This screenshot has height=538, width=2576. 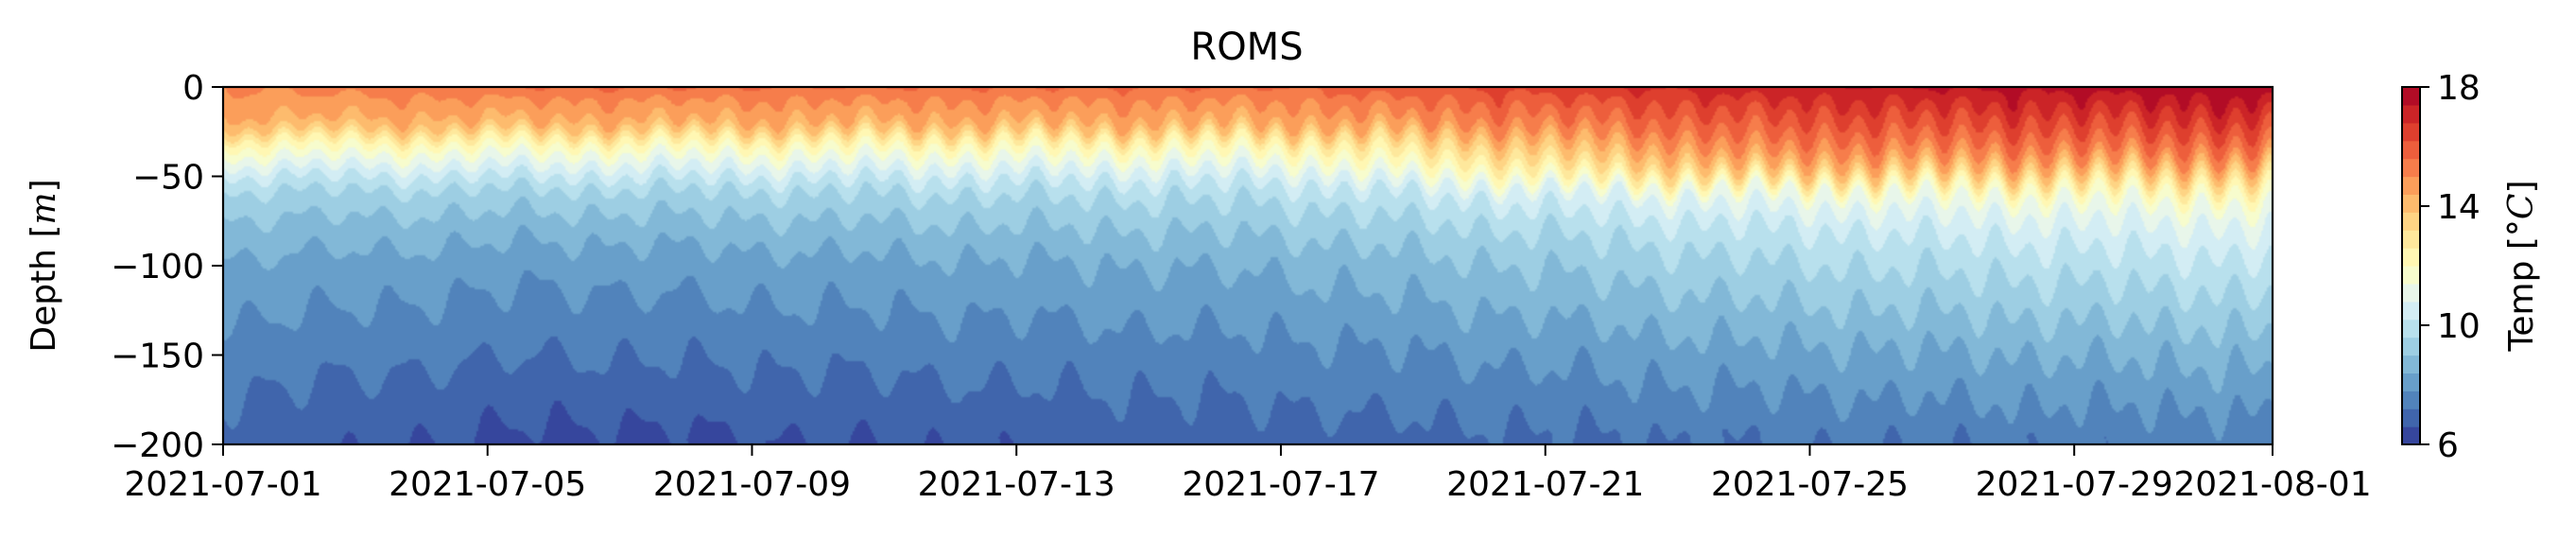 What do you see at coordinates (44, 185) in the screenshot?
I see `y-axis-label-end: ]` at bounding box center [44, 185].